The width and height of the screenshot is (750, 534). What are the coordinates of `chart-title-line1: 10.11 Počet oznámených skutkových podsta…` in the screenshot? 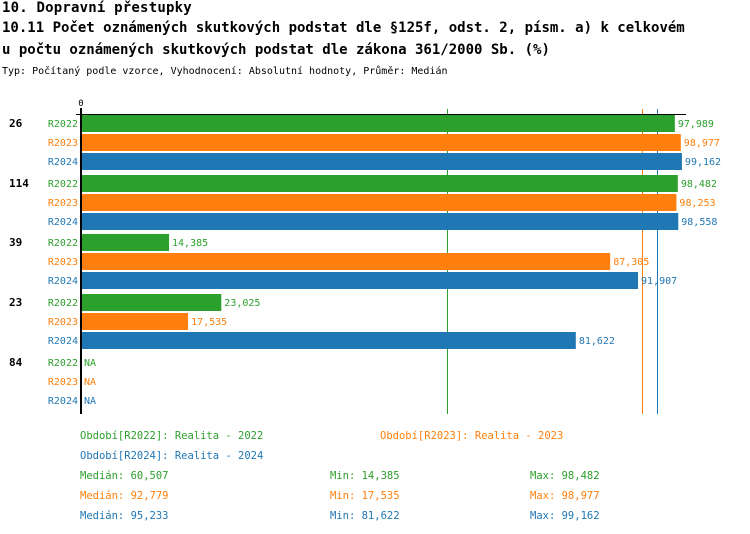 It's located at (343, 28).